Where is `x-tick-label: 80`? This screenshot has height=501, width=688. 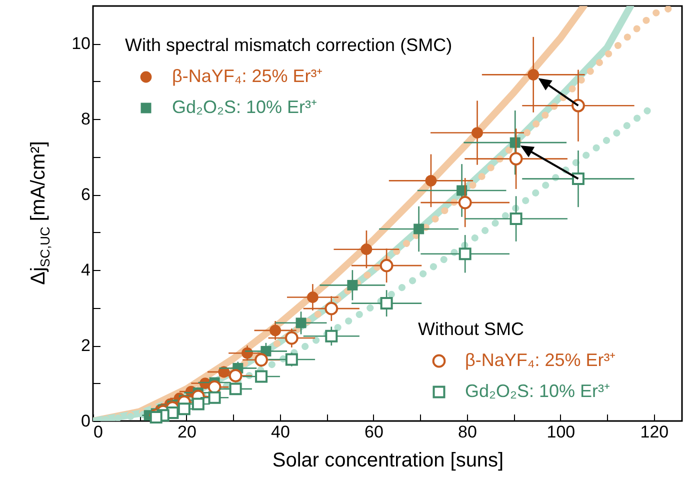 x-tick-label: 80 is located at coordinates (467, 432).